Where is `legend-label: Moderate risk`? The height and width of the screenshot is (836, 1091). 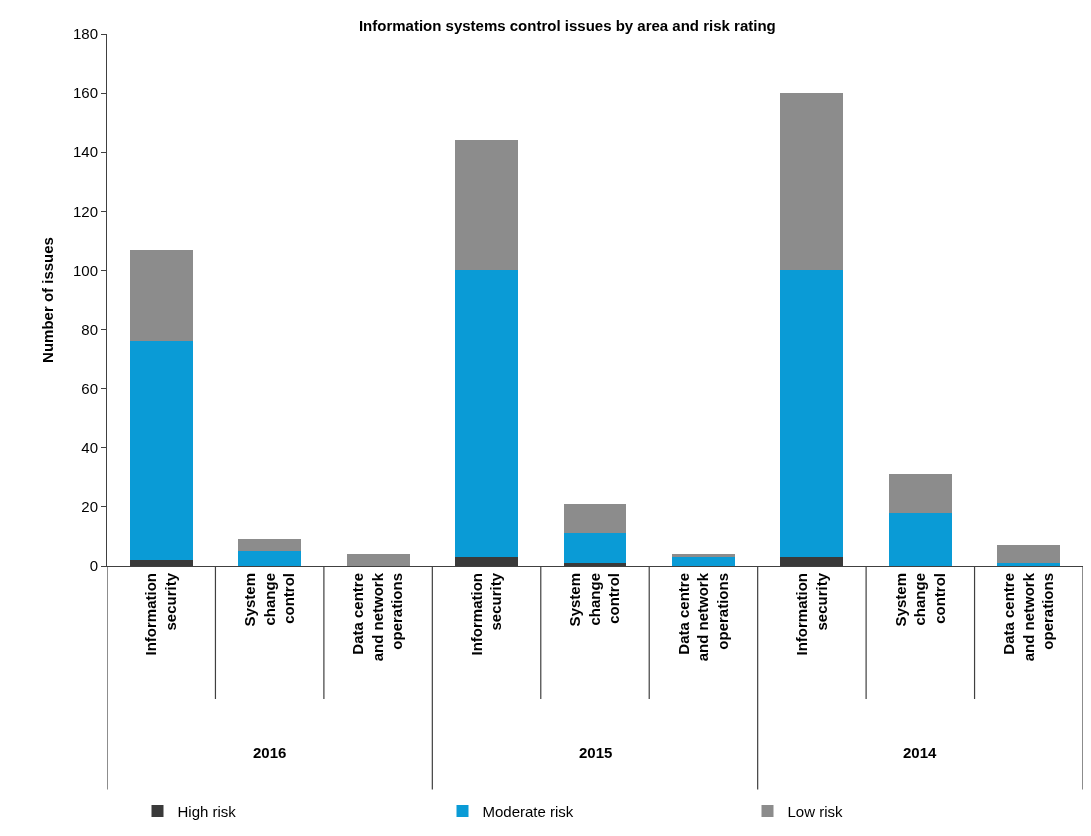 legend-label: Moderate risk is located at coordinates (528, 811).